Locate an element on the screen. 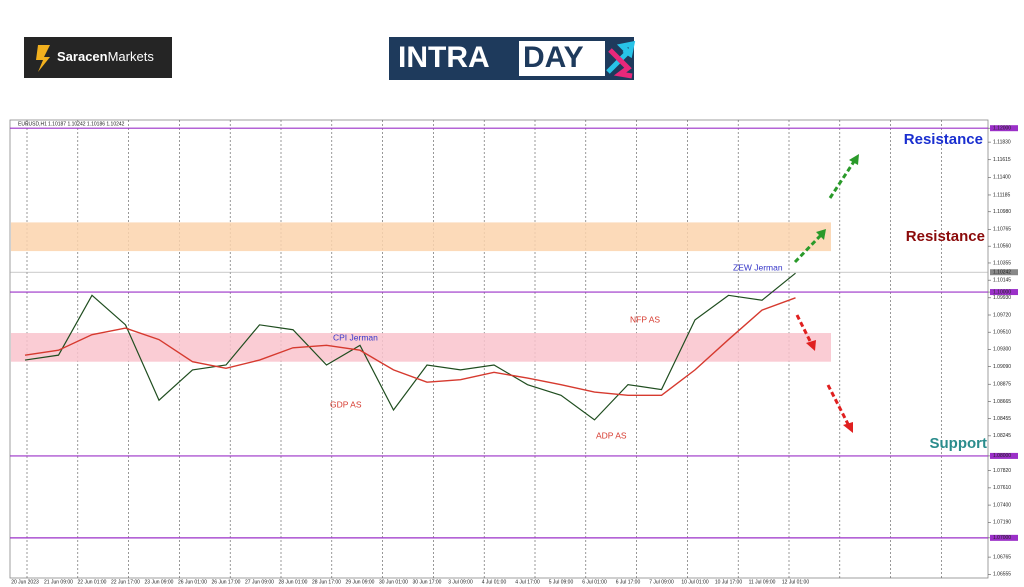  y-tick-label: 1.12000 is located at coordinates (1002, 129).